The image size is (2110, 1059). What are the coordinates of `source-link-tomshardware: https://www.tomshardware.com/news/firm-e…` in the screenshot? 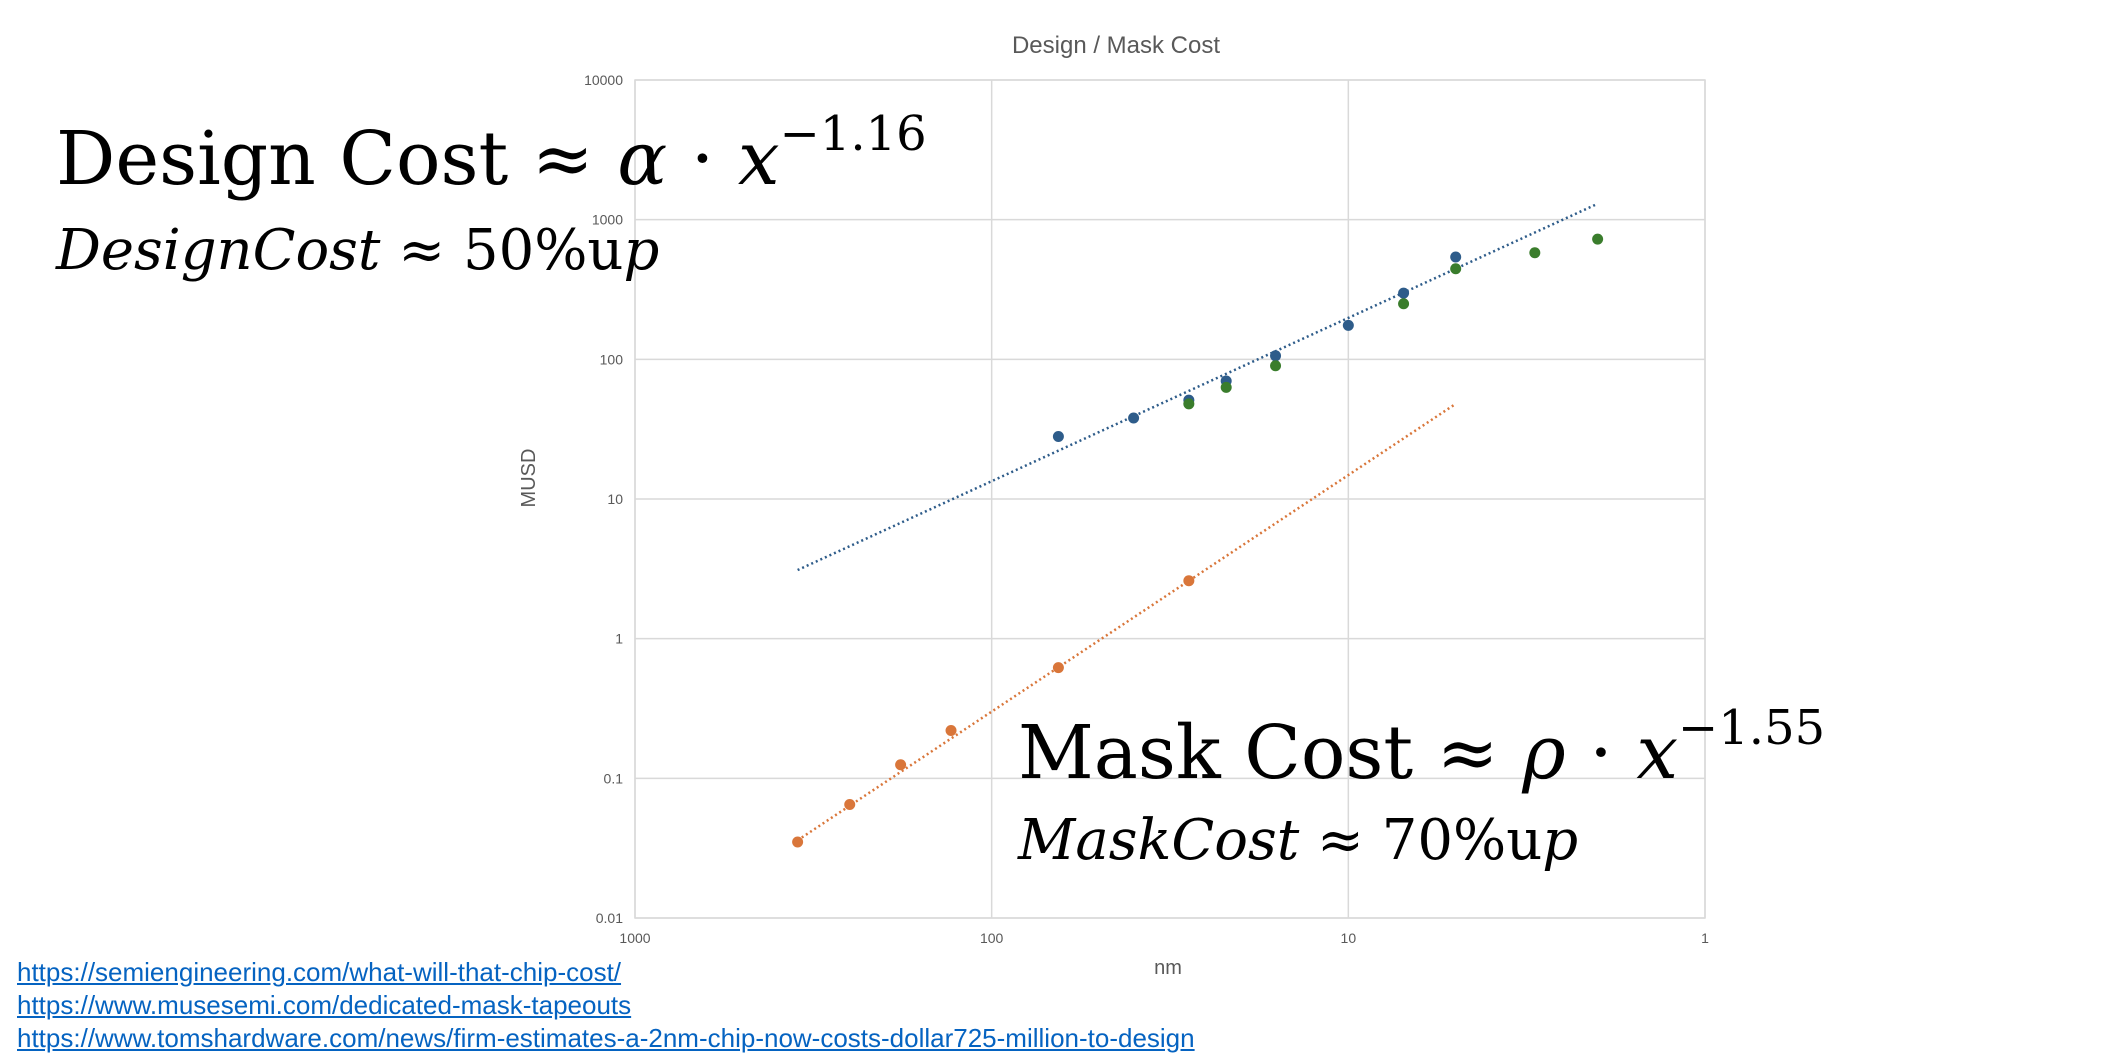 It's located at (606, 1038).